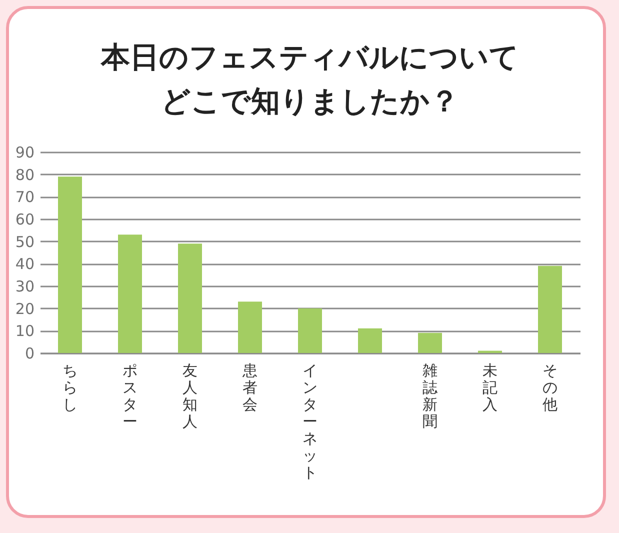  What do you see at coordinates (430, 396) in the screenshot?
I see `x-tick-label: 雑誌新聞` at bounding box center [430, 396].